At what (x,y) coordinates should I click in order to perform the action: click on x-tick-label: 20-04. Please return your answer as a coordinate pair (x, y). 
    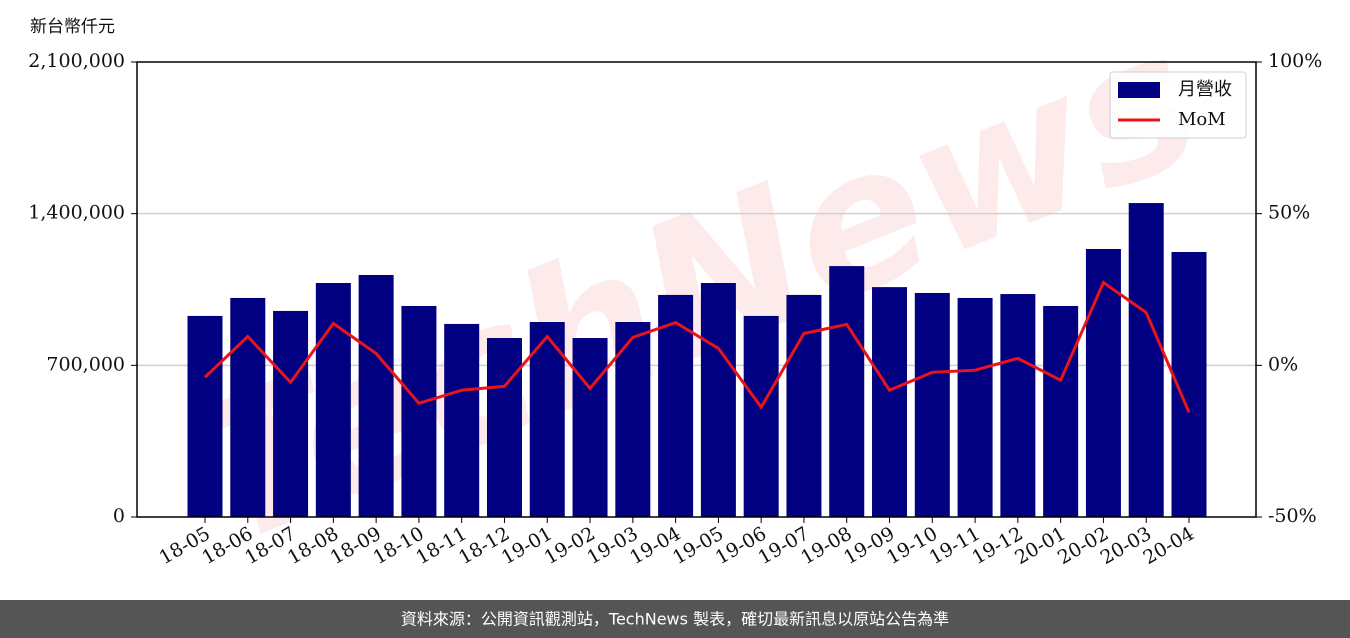
    Looking at the image, I should click on (1169, 546).